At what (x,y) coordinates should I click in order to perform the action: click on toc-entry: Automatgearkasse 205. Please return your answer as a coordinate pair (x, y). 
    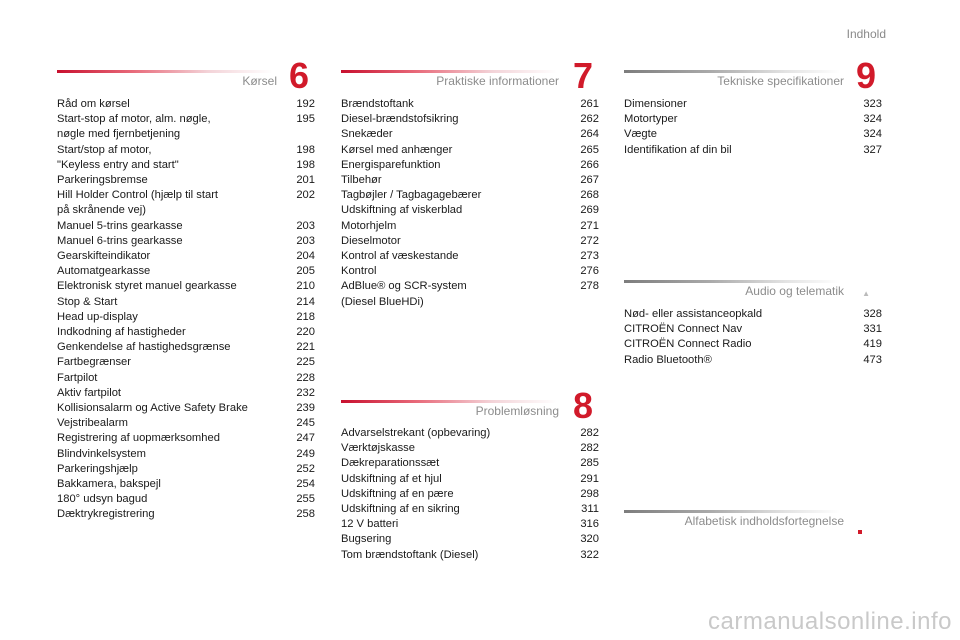
    Looking at the image, I should click on (186, 271).